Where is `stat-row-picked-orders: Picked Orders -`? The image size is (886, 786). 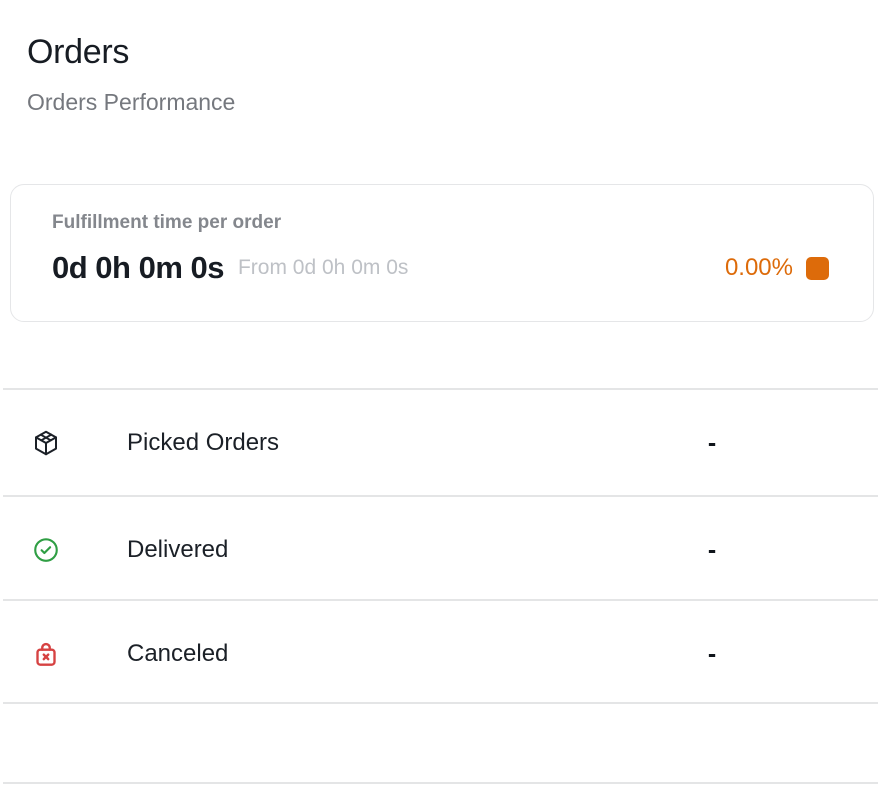
stat-row-picked-orders: Picked Orders - is located at coordinates (443, 443).